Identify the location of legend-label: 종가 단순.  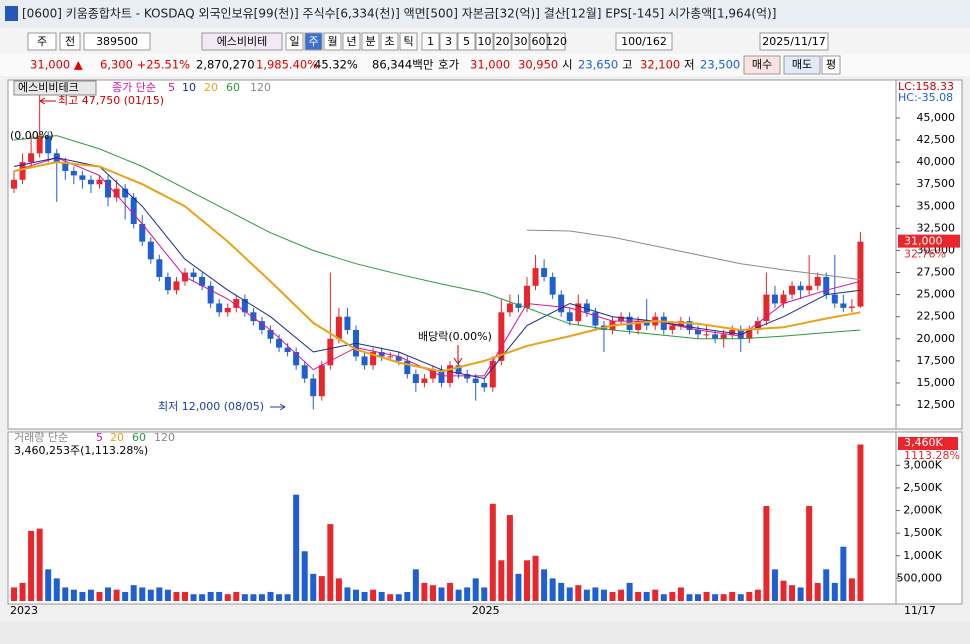
(134, 87).